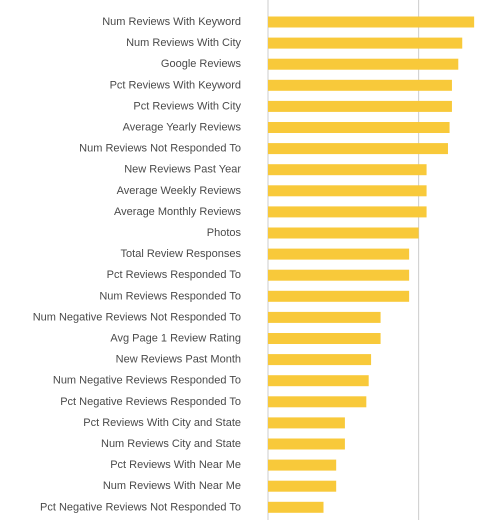  Describe the element at coordinates (171, 444) in the screenshot. I see `category-label: Num Reviews City and State` at that location.